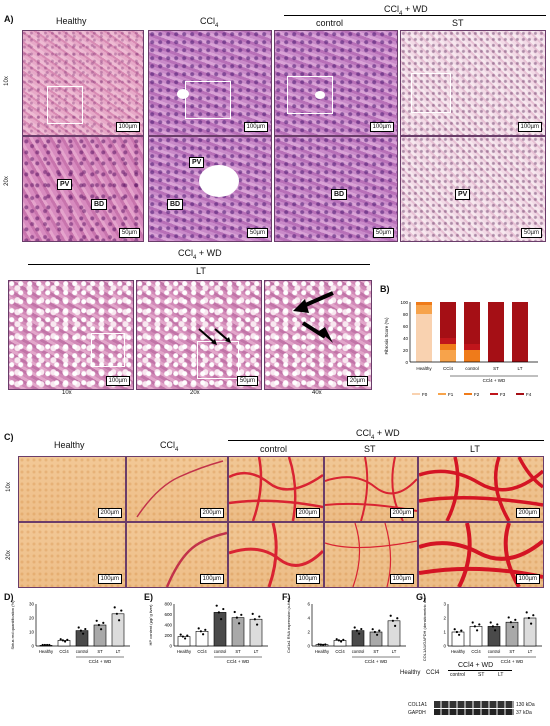 The width and height of the screenshot is (550, 726). I want to click on bar-control, so click(494, 636).